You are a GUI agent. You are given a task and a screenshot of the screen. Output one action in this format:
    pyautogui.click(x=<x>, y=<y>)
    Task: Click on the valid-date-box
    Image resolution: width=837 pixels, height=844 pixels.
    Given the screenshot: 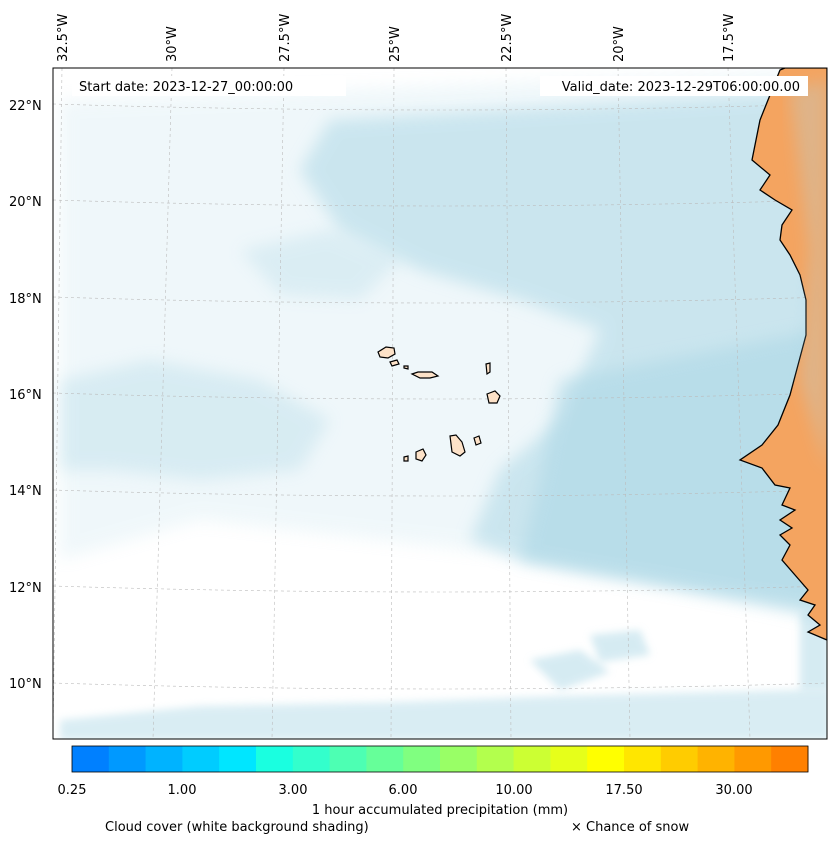 What is the action you would take?
    pyautogui.click(x=674, y=86)
    